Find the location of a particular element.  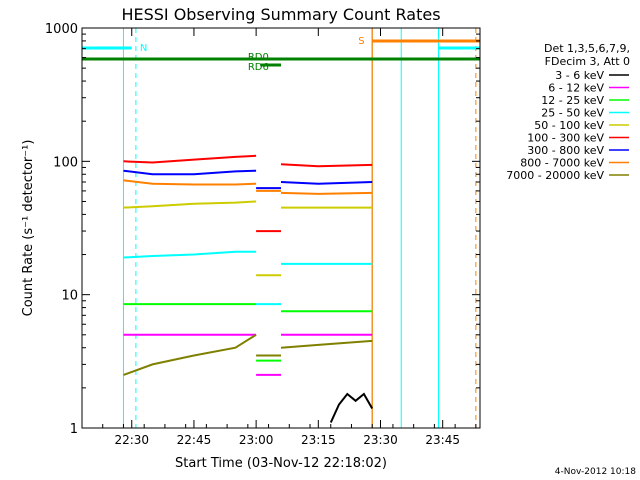

x-tick-label-1: 22:45 is located at coordinates (194, 440).